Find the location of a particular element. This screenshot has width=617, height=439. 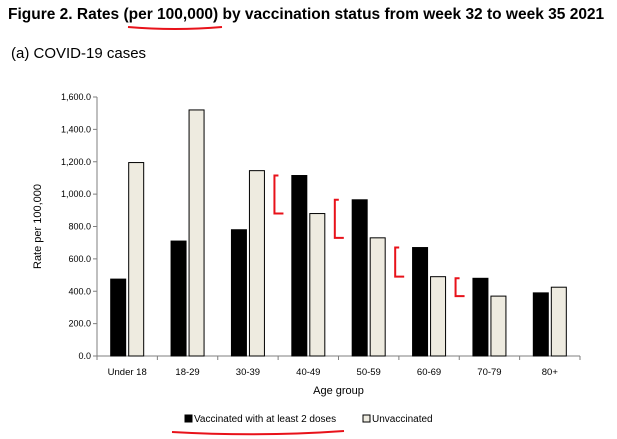

legend-swatch-unvaccinated is located at coordinates (366, 418).